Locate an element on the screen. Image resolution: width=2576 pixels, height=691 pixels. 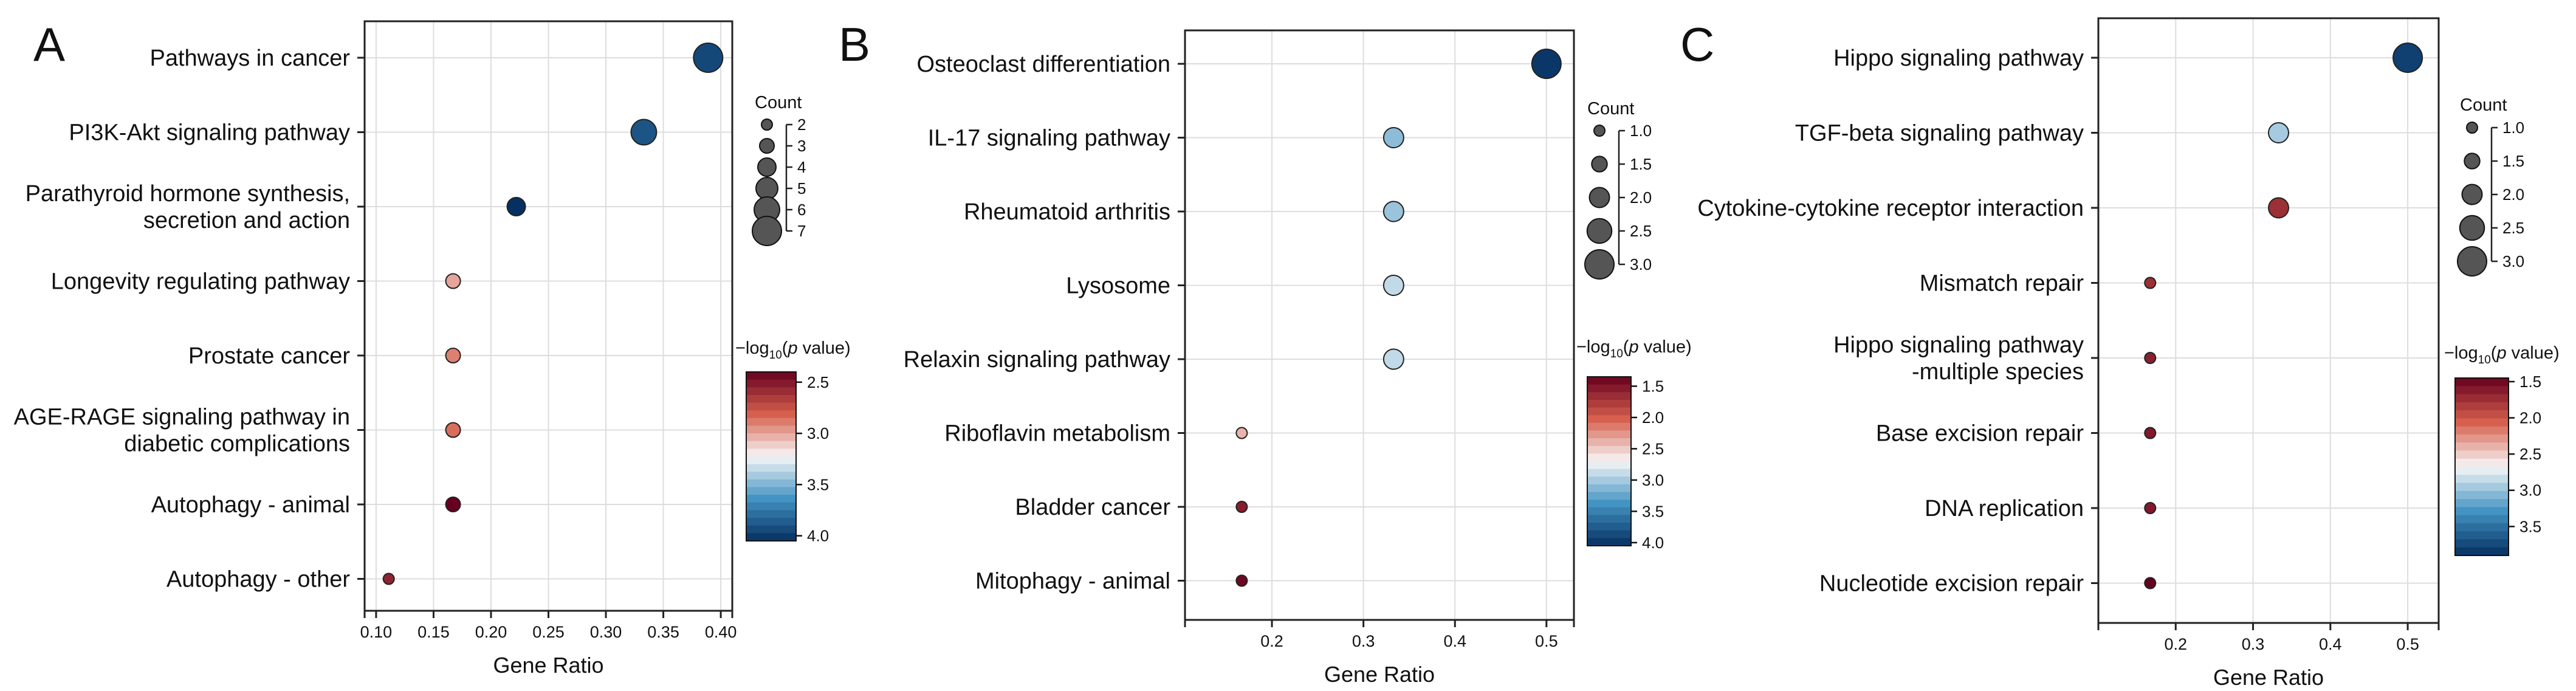
x-tick-label: 0.20 is located at coordinates (491, 632).